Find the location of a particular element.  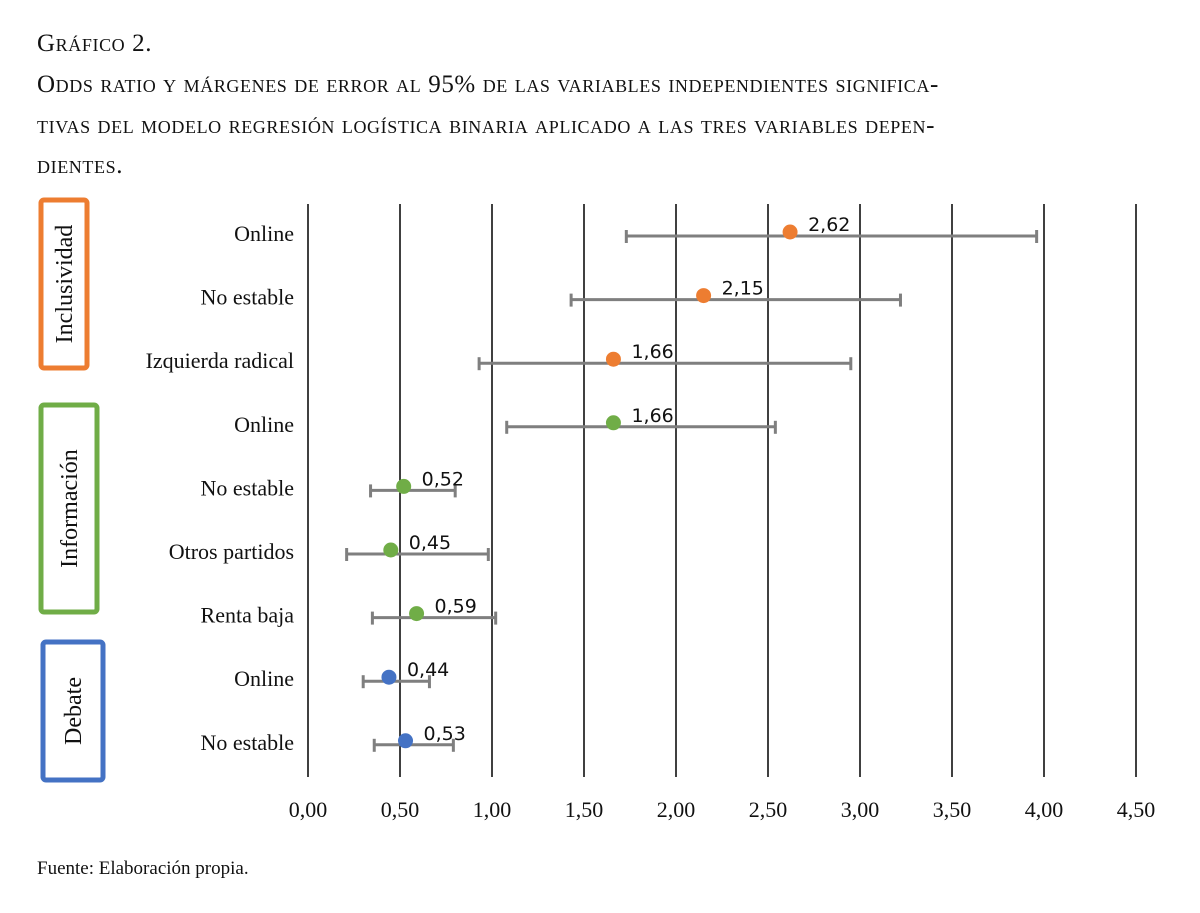

group-boxes: Inclusividad Información Debate is located at coordinates (72, 490).